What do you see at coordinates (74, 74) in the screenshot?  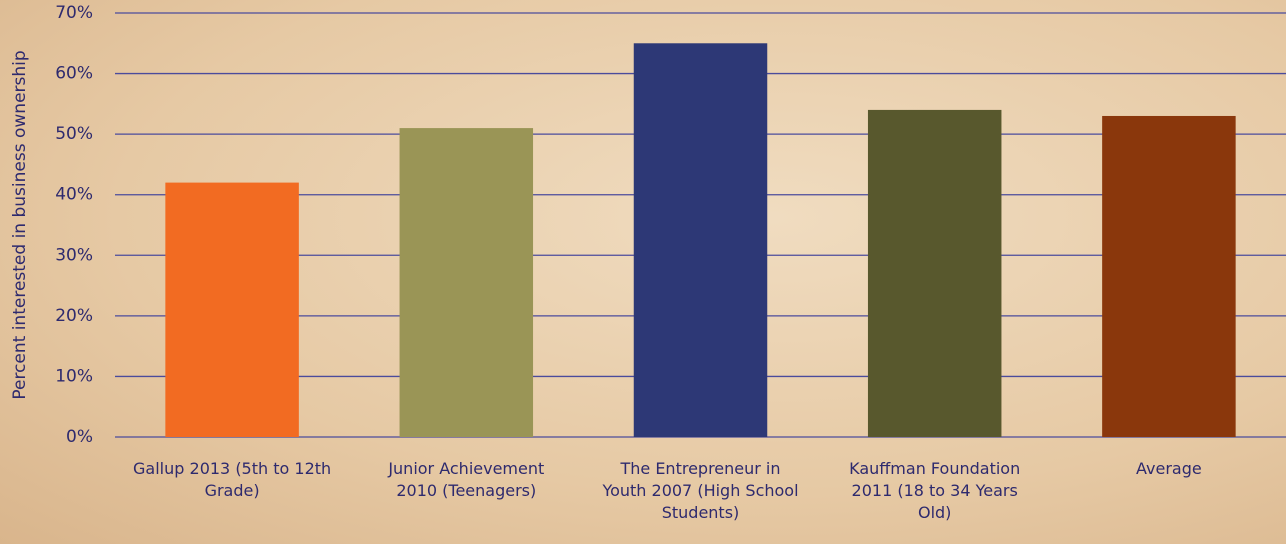 I see `y-tick-label: 60%` at bounding box center [74, 74].